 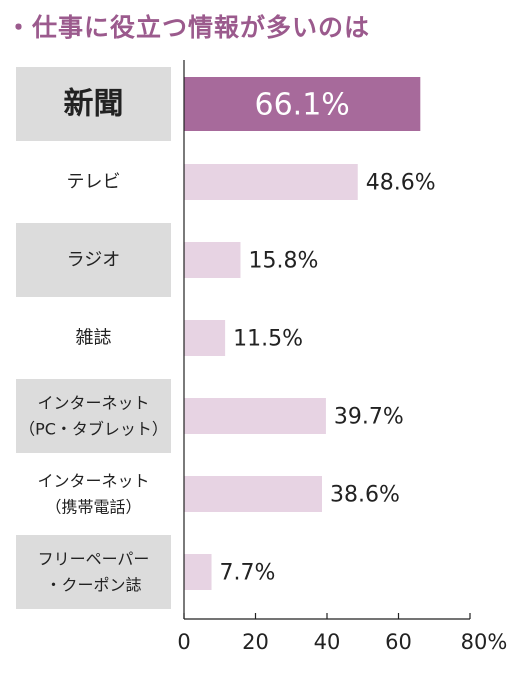 I want to click on x-tick-label: 80%, so click(x=484, y=642).